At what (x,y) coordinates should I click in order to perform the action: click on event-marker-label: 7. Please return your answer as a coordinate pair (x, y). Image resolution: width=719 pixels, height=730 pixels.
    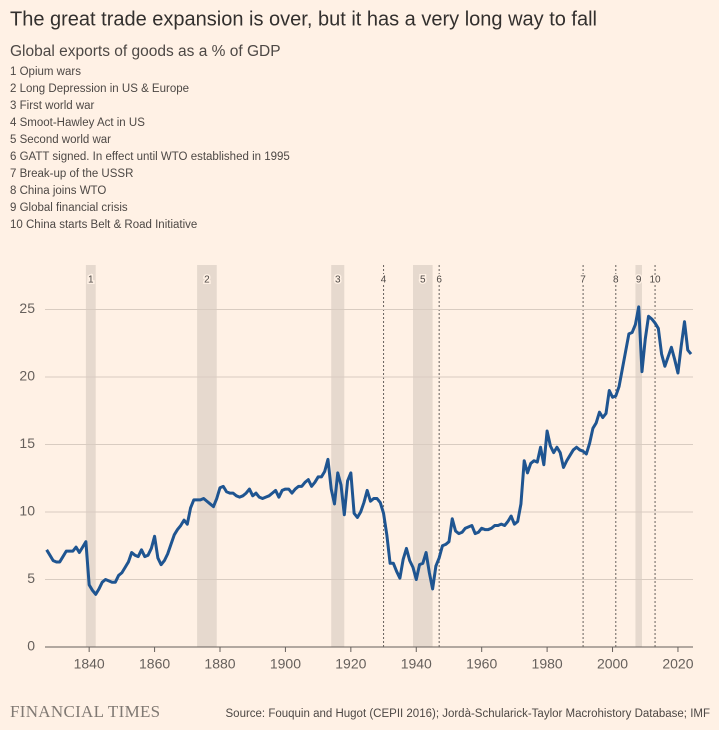
    Looking at the image, I should click on (583, 280).